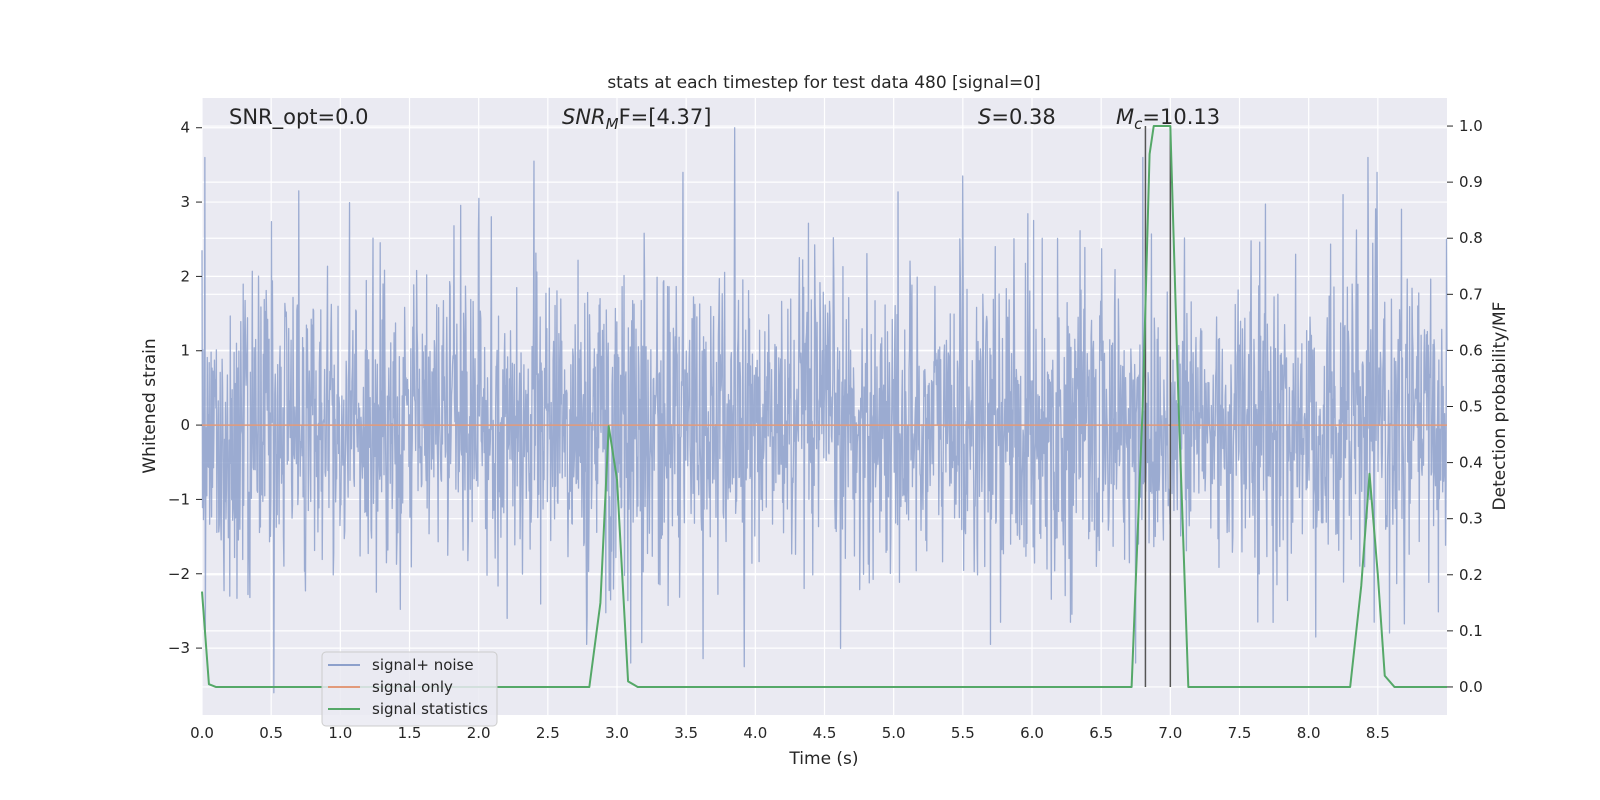  Describe the element at coordinates (202, 733) in the screenshot. I see `x-tick-label: 0.0` at that location.